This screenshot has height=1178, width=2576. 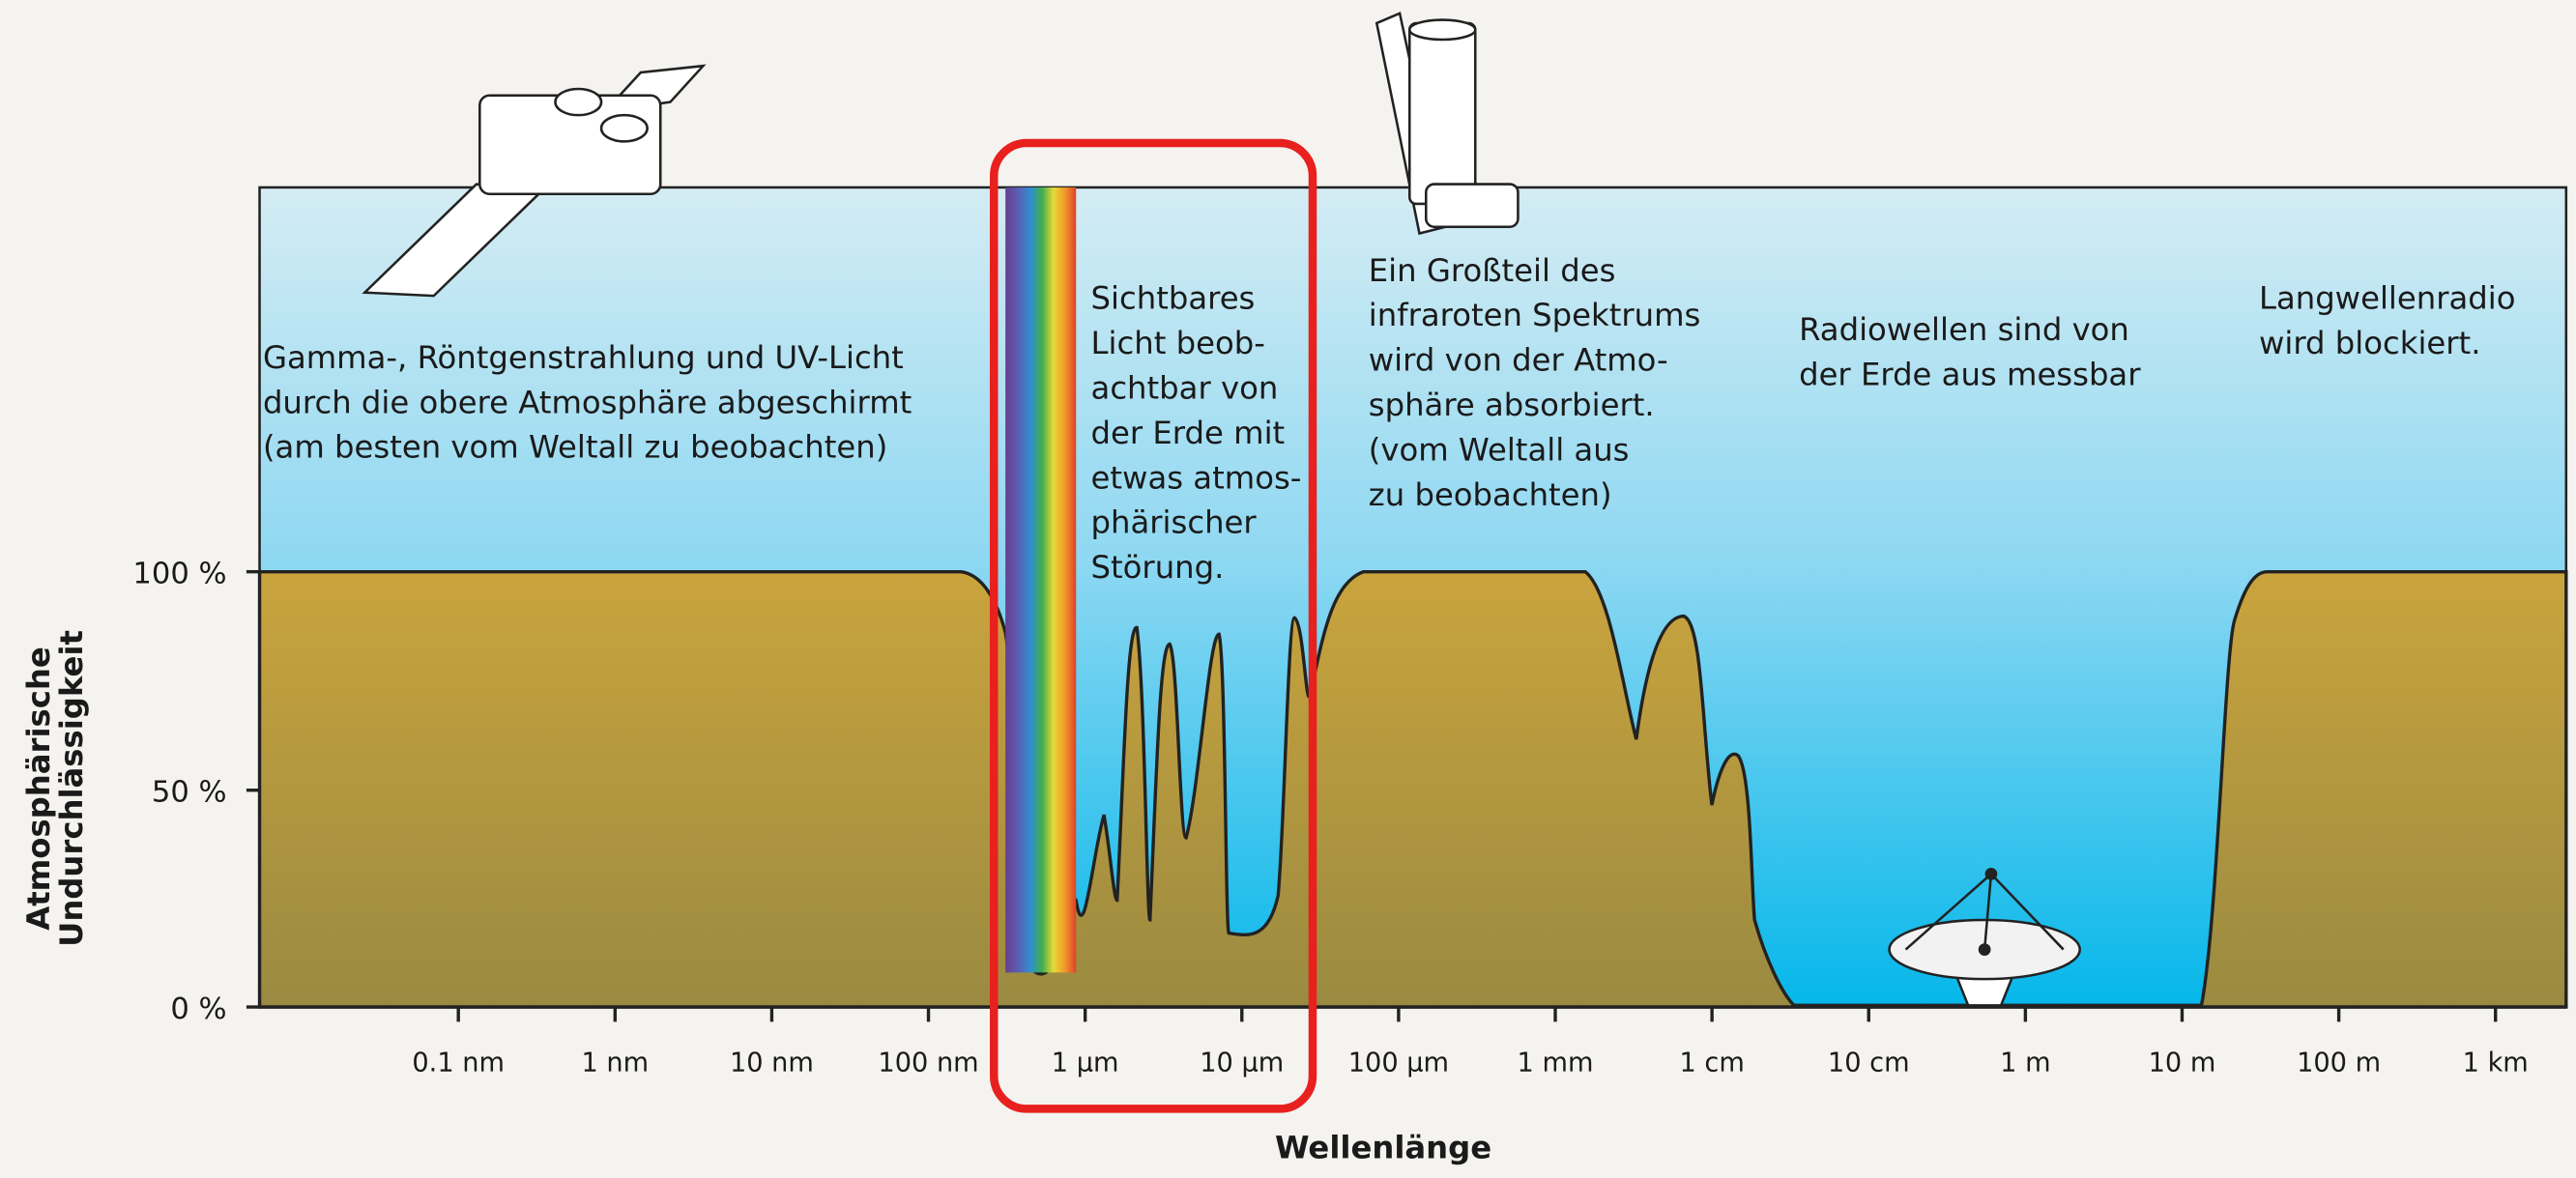 I want to click on x-tick-label: 100 nm, so click(x=928, y=1062).